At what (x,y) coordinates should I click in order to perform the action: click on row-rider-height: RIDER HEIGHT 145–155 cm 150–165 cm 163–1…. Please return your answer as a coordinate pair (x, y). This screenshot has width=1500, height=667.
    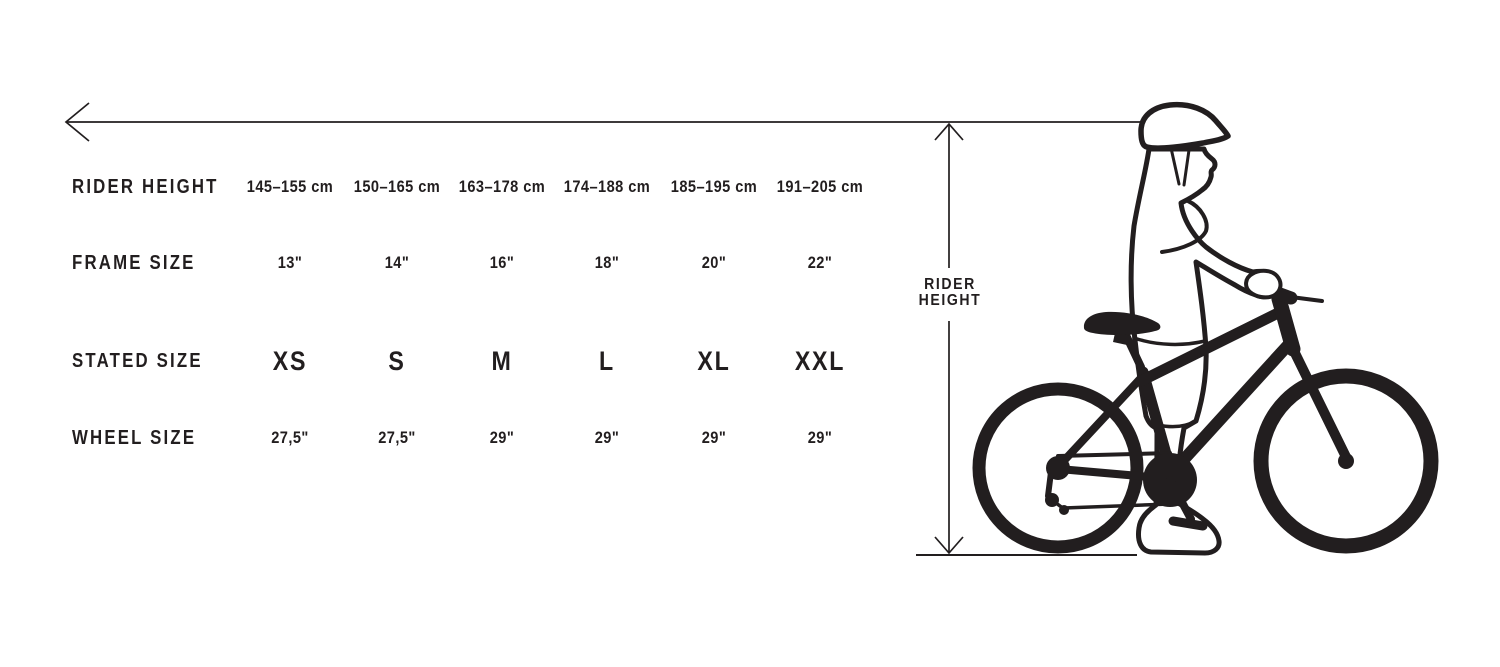
    Looking at the image, I should click on (750, 187).